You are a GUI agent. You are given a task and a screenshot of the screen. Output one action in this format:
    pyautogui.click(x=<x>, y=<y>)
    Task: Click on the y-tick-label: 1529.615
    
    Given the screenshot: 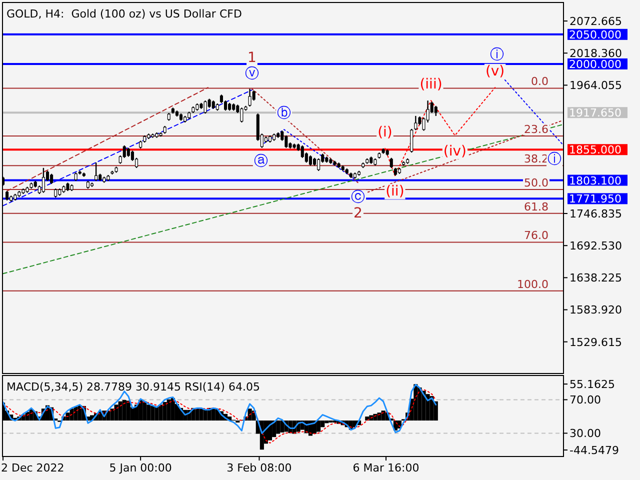 What is the action you would take?
    pyautogui.click(x=596, y=341)
    